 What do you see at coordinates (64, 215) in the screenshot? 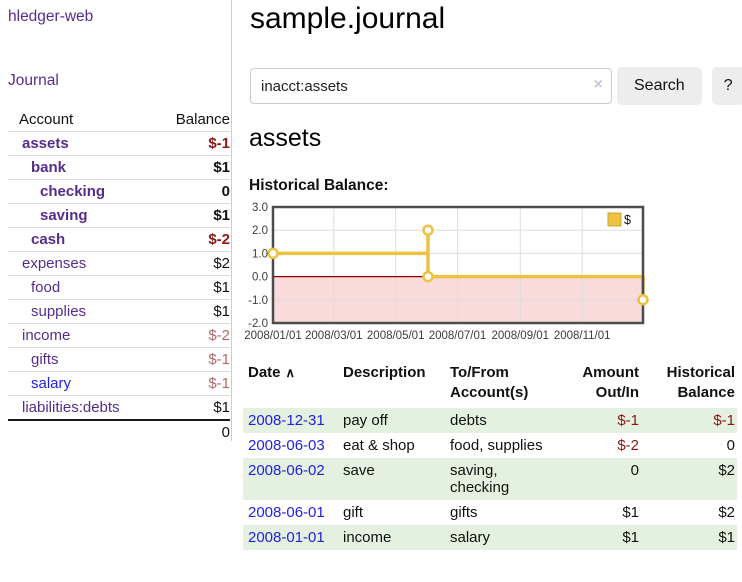
I see `account-link-saving: saving` at bounding box center [64, 215].